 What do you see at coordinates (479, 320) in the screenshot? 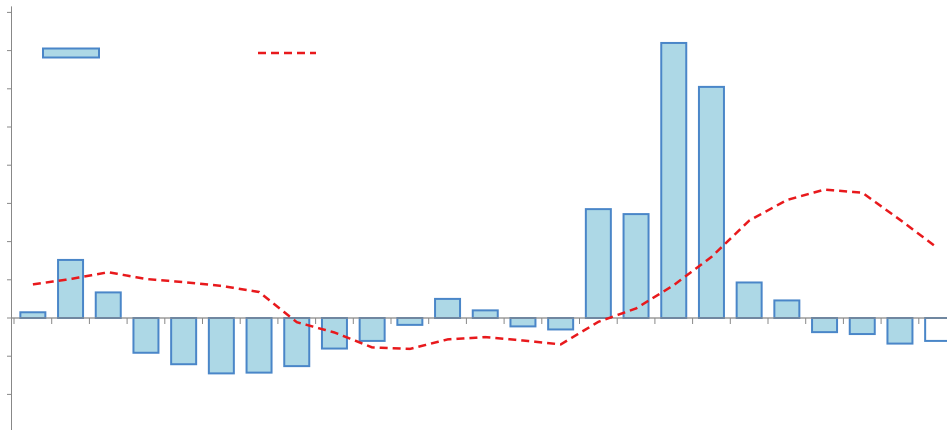
I see `x-axis` at bounding box center [479, 320].